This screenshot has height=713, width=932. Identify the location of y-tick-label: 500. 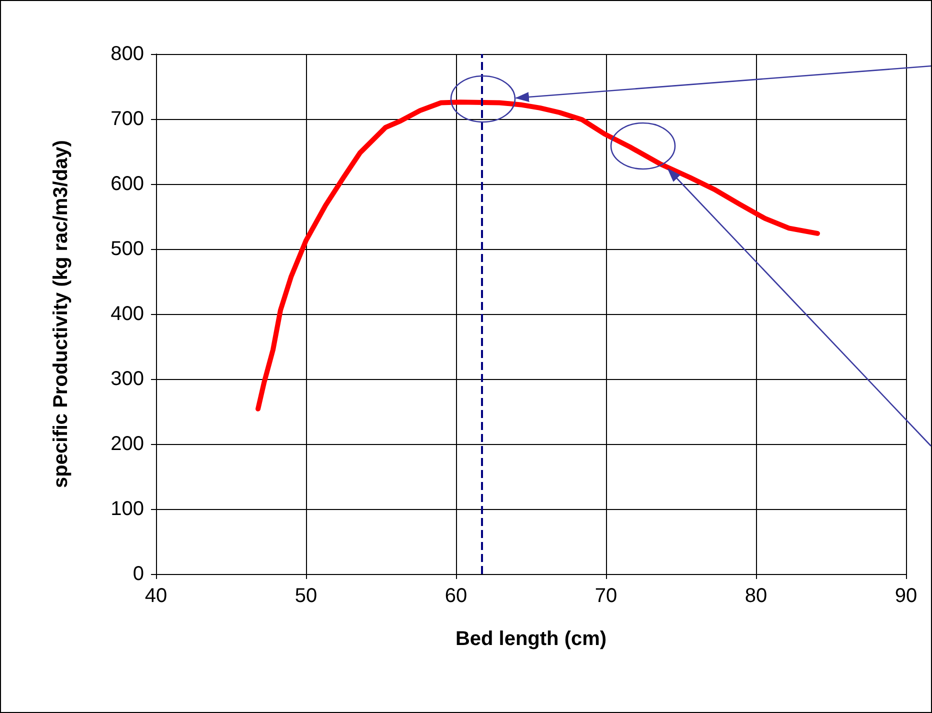
(127, 249).